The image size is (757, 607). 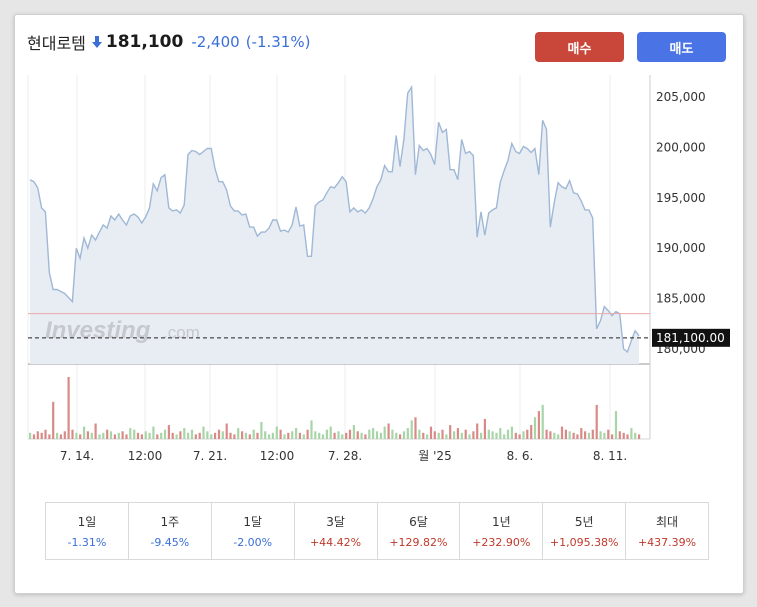 I want to click on stock-name: 현대로템, so click(x=56, y=43).